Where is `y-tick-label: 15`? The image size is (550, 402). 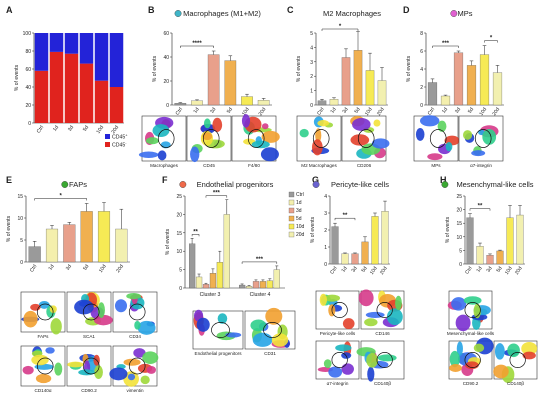 y-tick-label: 15 is located at coordinates (459, 224).